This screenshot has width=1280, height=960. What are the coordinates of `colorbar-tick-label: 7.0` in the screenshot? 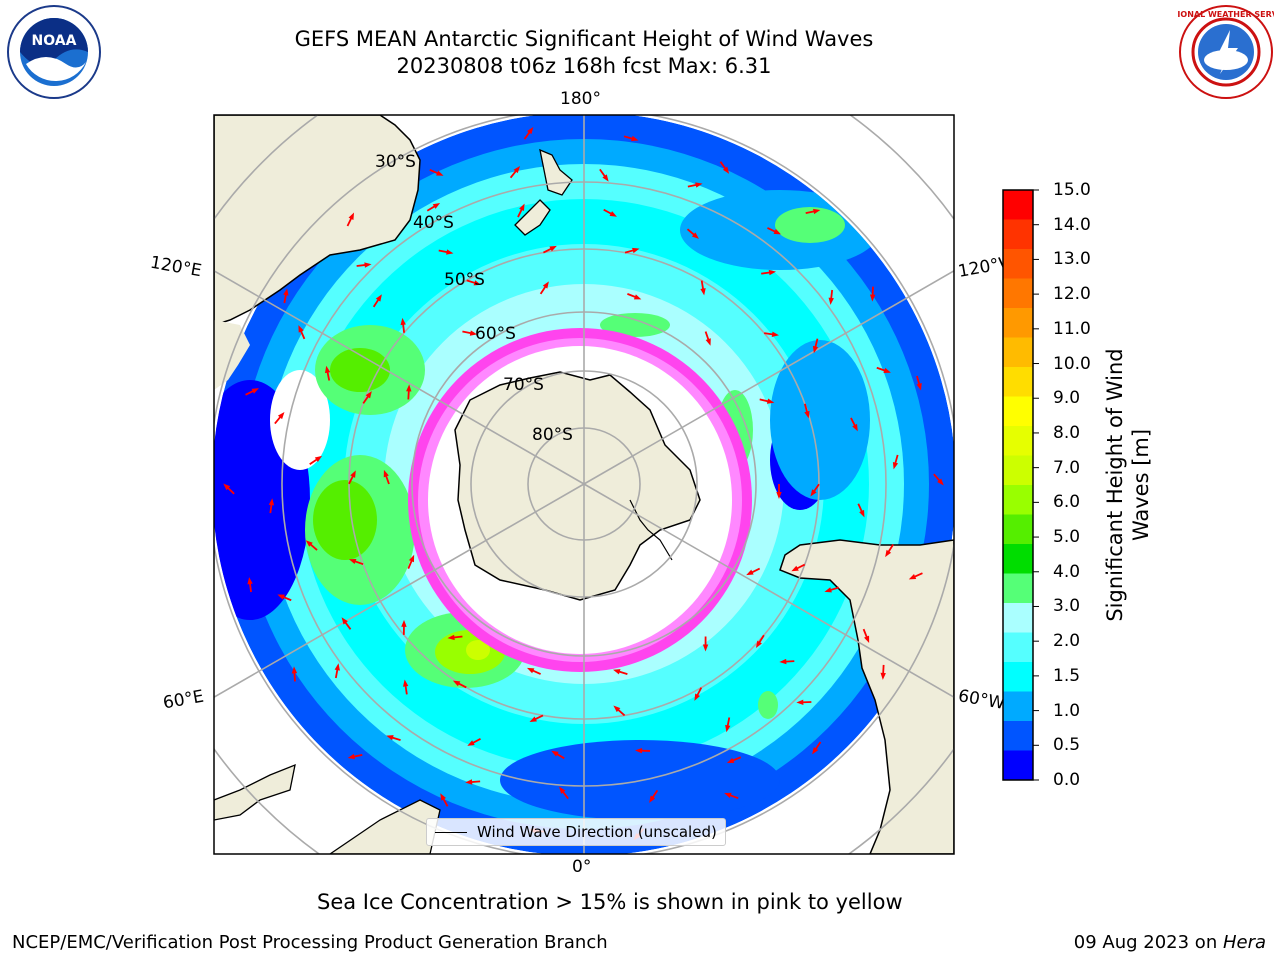 It's located at (1067, 467).